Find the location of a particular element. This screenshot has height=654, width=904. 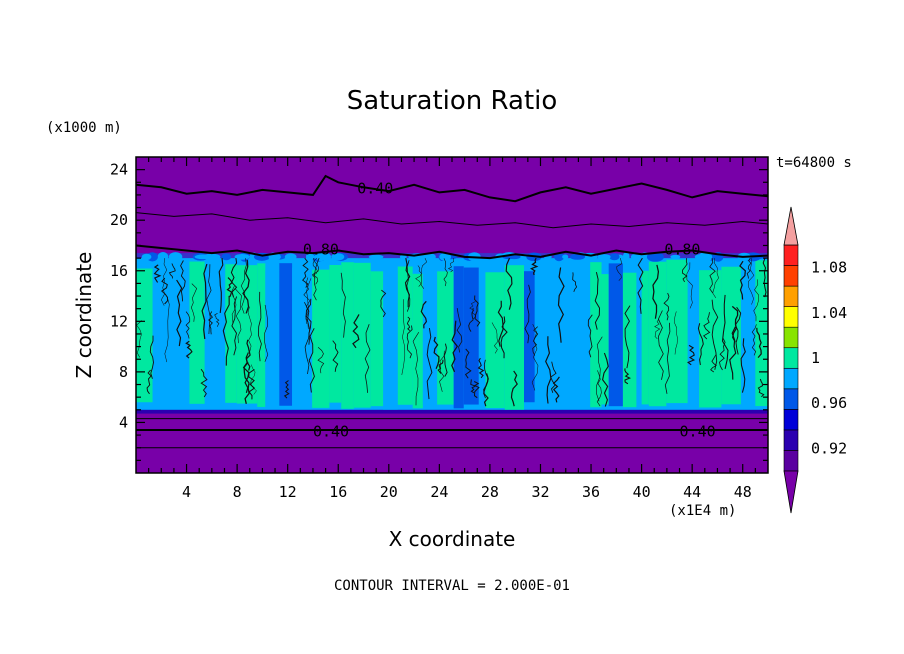

time-label: t=64800 s is located at coordinates (814, 163).